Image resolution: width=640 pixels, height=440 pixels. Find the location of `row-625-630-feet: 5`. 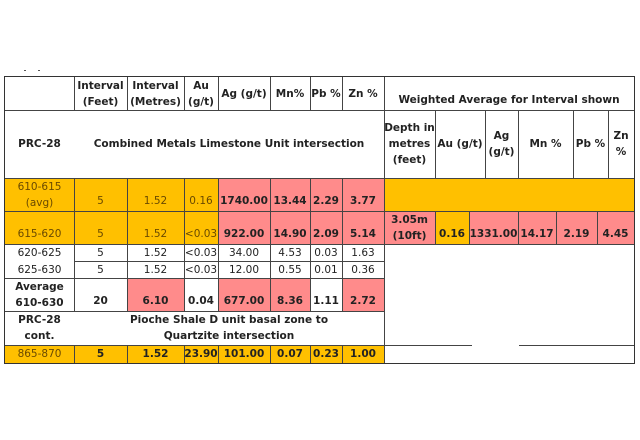

row-625-630-feet: 5 is located at coordinates (100, 269).